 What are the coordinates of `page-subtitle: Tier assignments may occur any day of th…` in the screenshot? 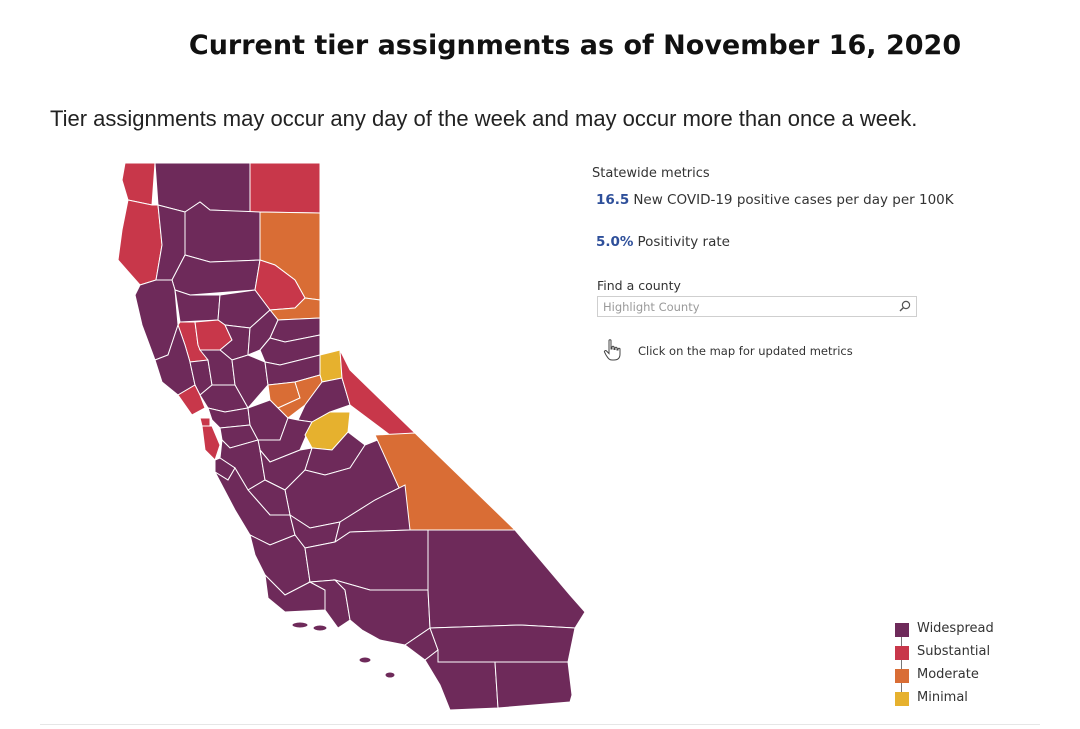 It's located at (484, 118).